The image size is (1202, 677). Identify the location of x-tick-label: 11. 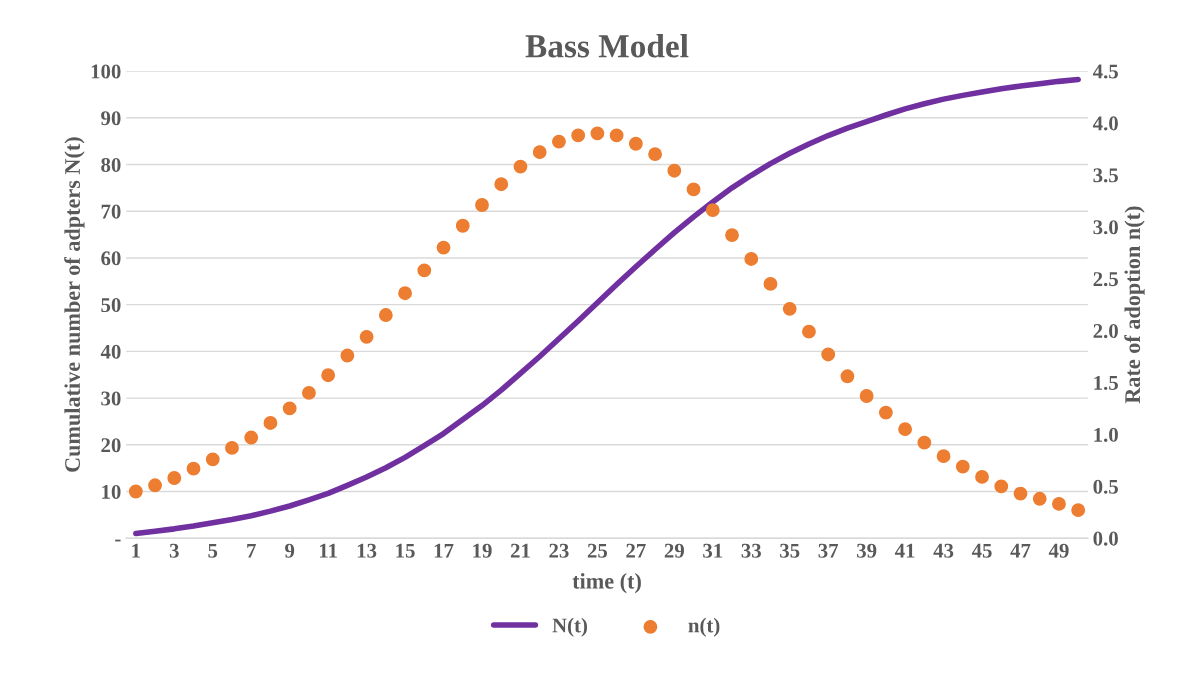
(328, 550).